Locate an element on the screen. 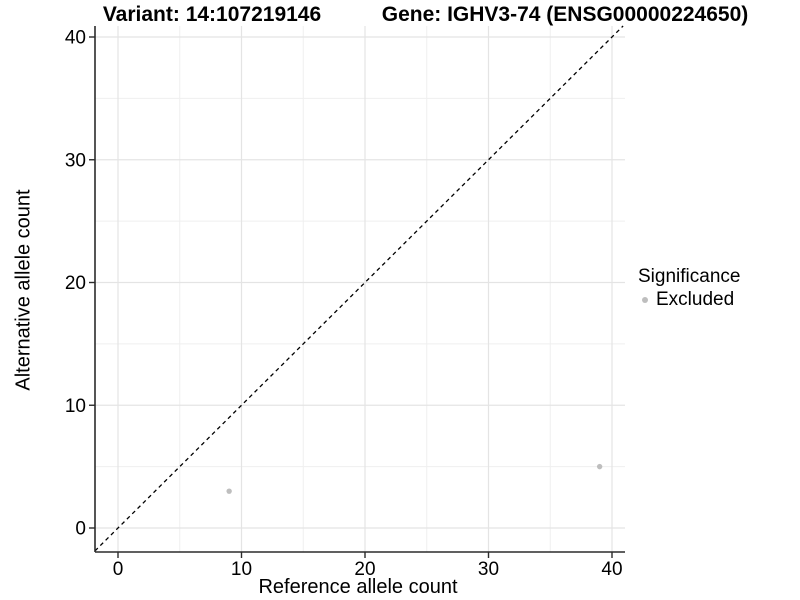 The height and width of the screenshot is (600, 800). x-tick-label: 40 is located at coordinates (611, 569).